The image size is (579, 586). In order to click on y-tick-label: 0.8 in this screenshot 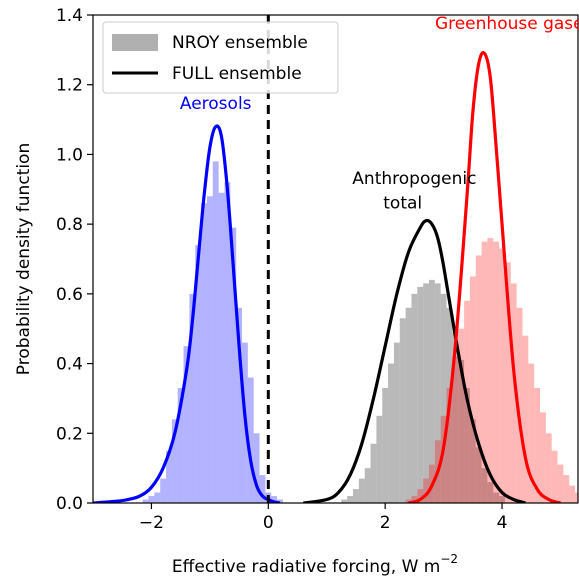, I will do `click(69, 225)`.